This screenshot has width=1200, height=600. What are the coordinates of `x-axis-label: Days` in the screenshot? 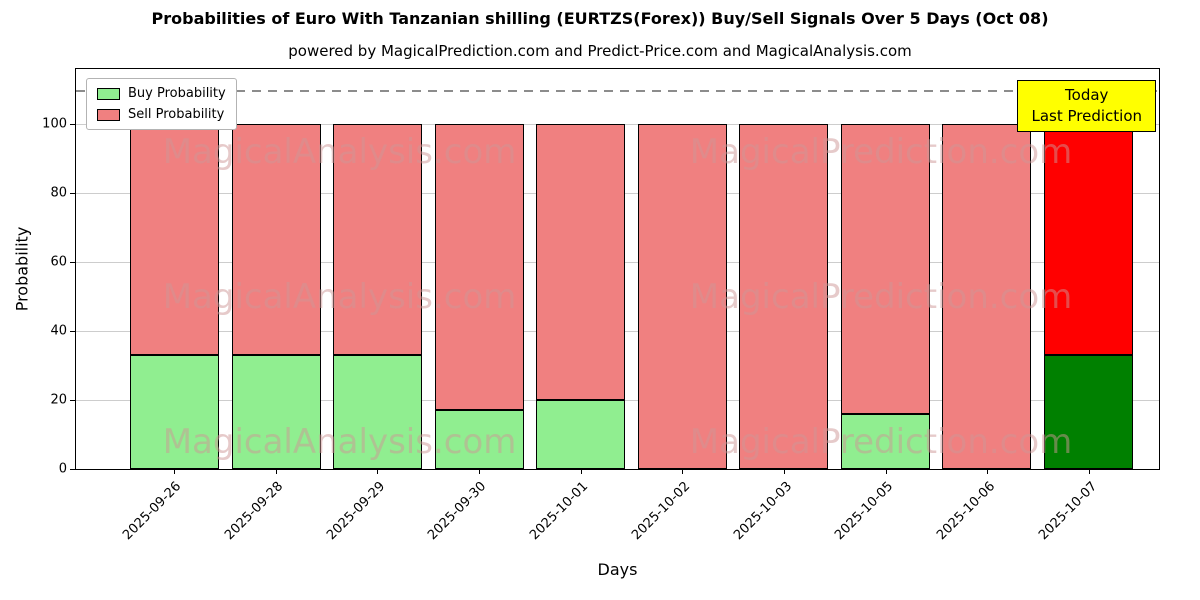 It's located at (617, 569).